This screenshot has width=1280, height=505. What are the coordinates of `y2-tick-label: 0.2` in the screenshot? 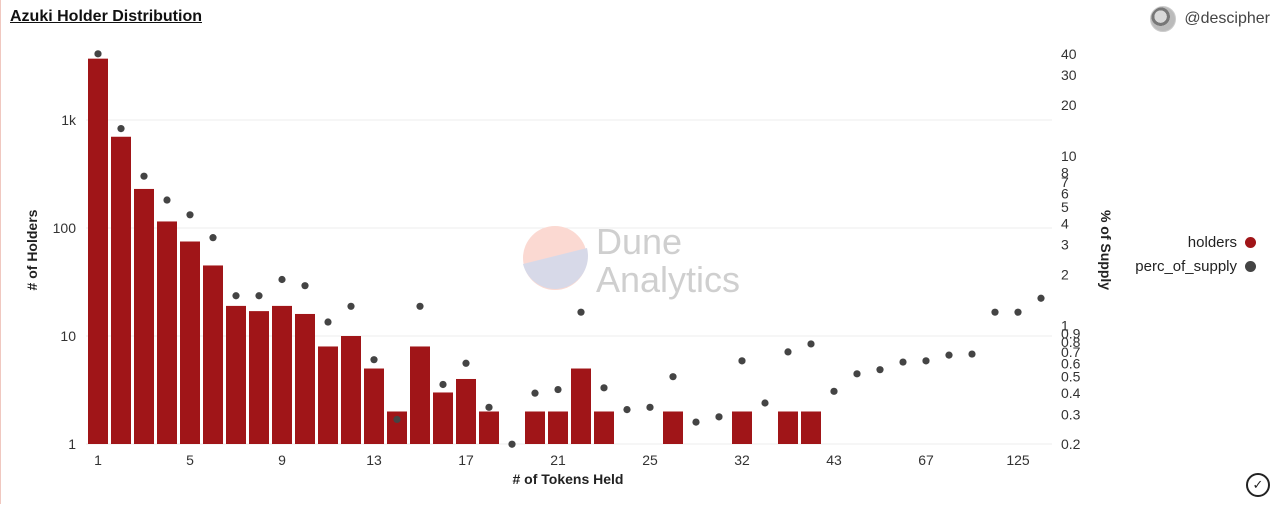 It's located at (1071, 444).